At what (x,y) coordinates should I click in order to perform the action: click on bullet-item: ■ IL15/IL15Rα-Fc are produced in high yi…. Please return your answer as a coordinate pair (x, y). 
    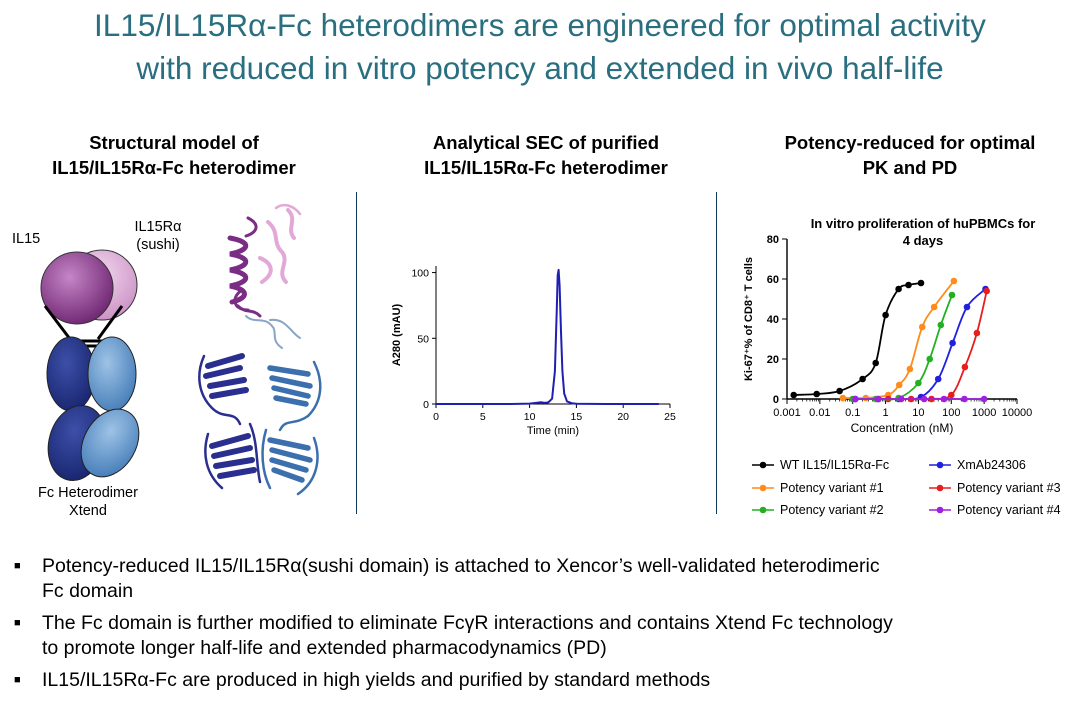
    Looking at the image, I should click on (544, 680).